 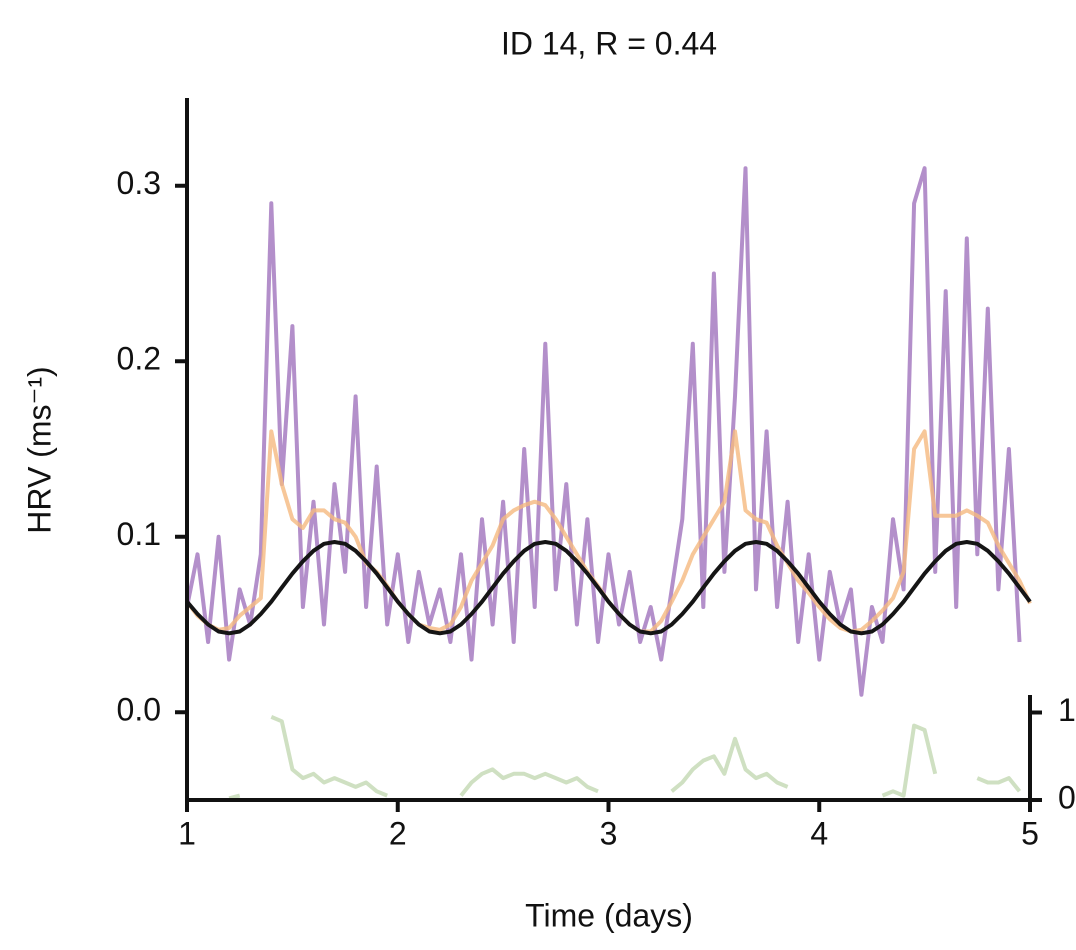 I want to click on x-tick-label: 2, so click(x=398, y=833).